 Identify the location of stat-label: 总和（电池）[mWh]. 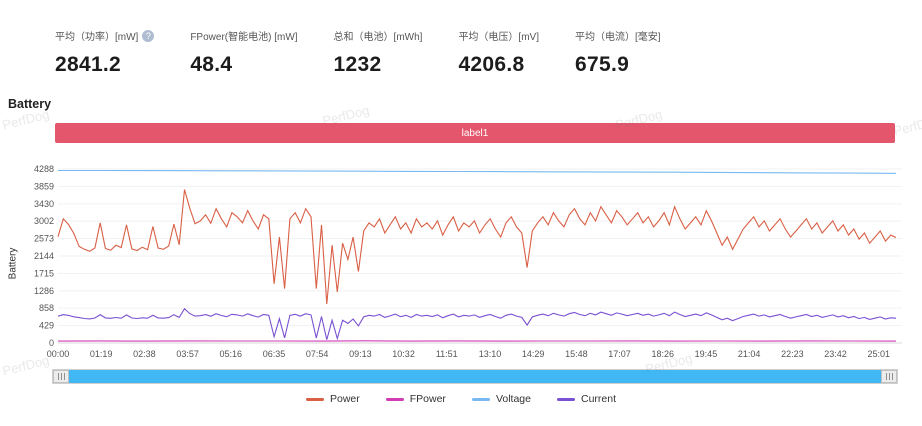
(378, 35).